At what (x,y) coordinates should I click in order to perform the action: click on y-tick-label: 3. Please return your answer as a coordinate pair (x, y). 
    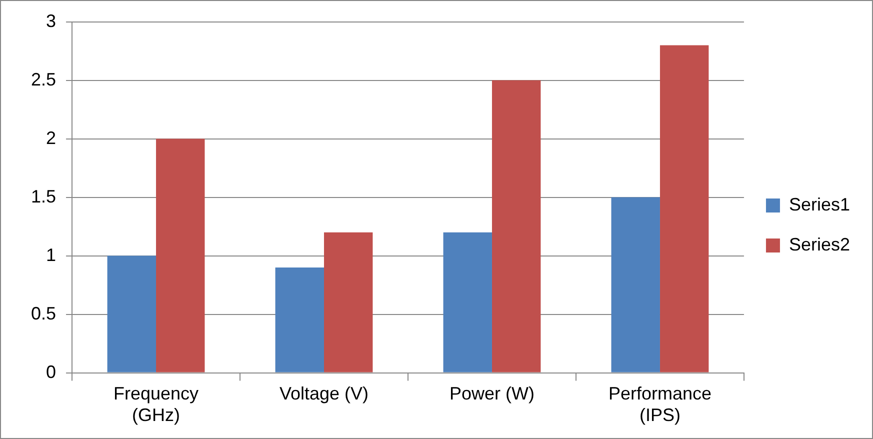
    Looking at the image, I should click on (51, 20).